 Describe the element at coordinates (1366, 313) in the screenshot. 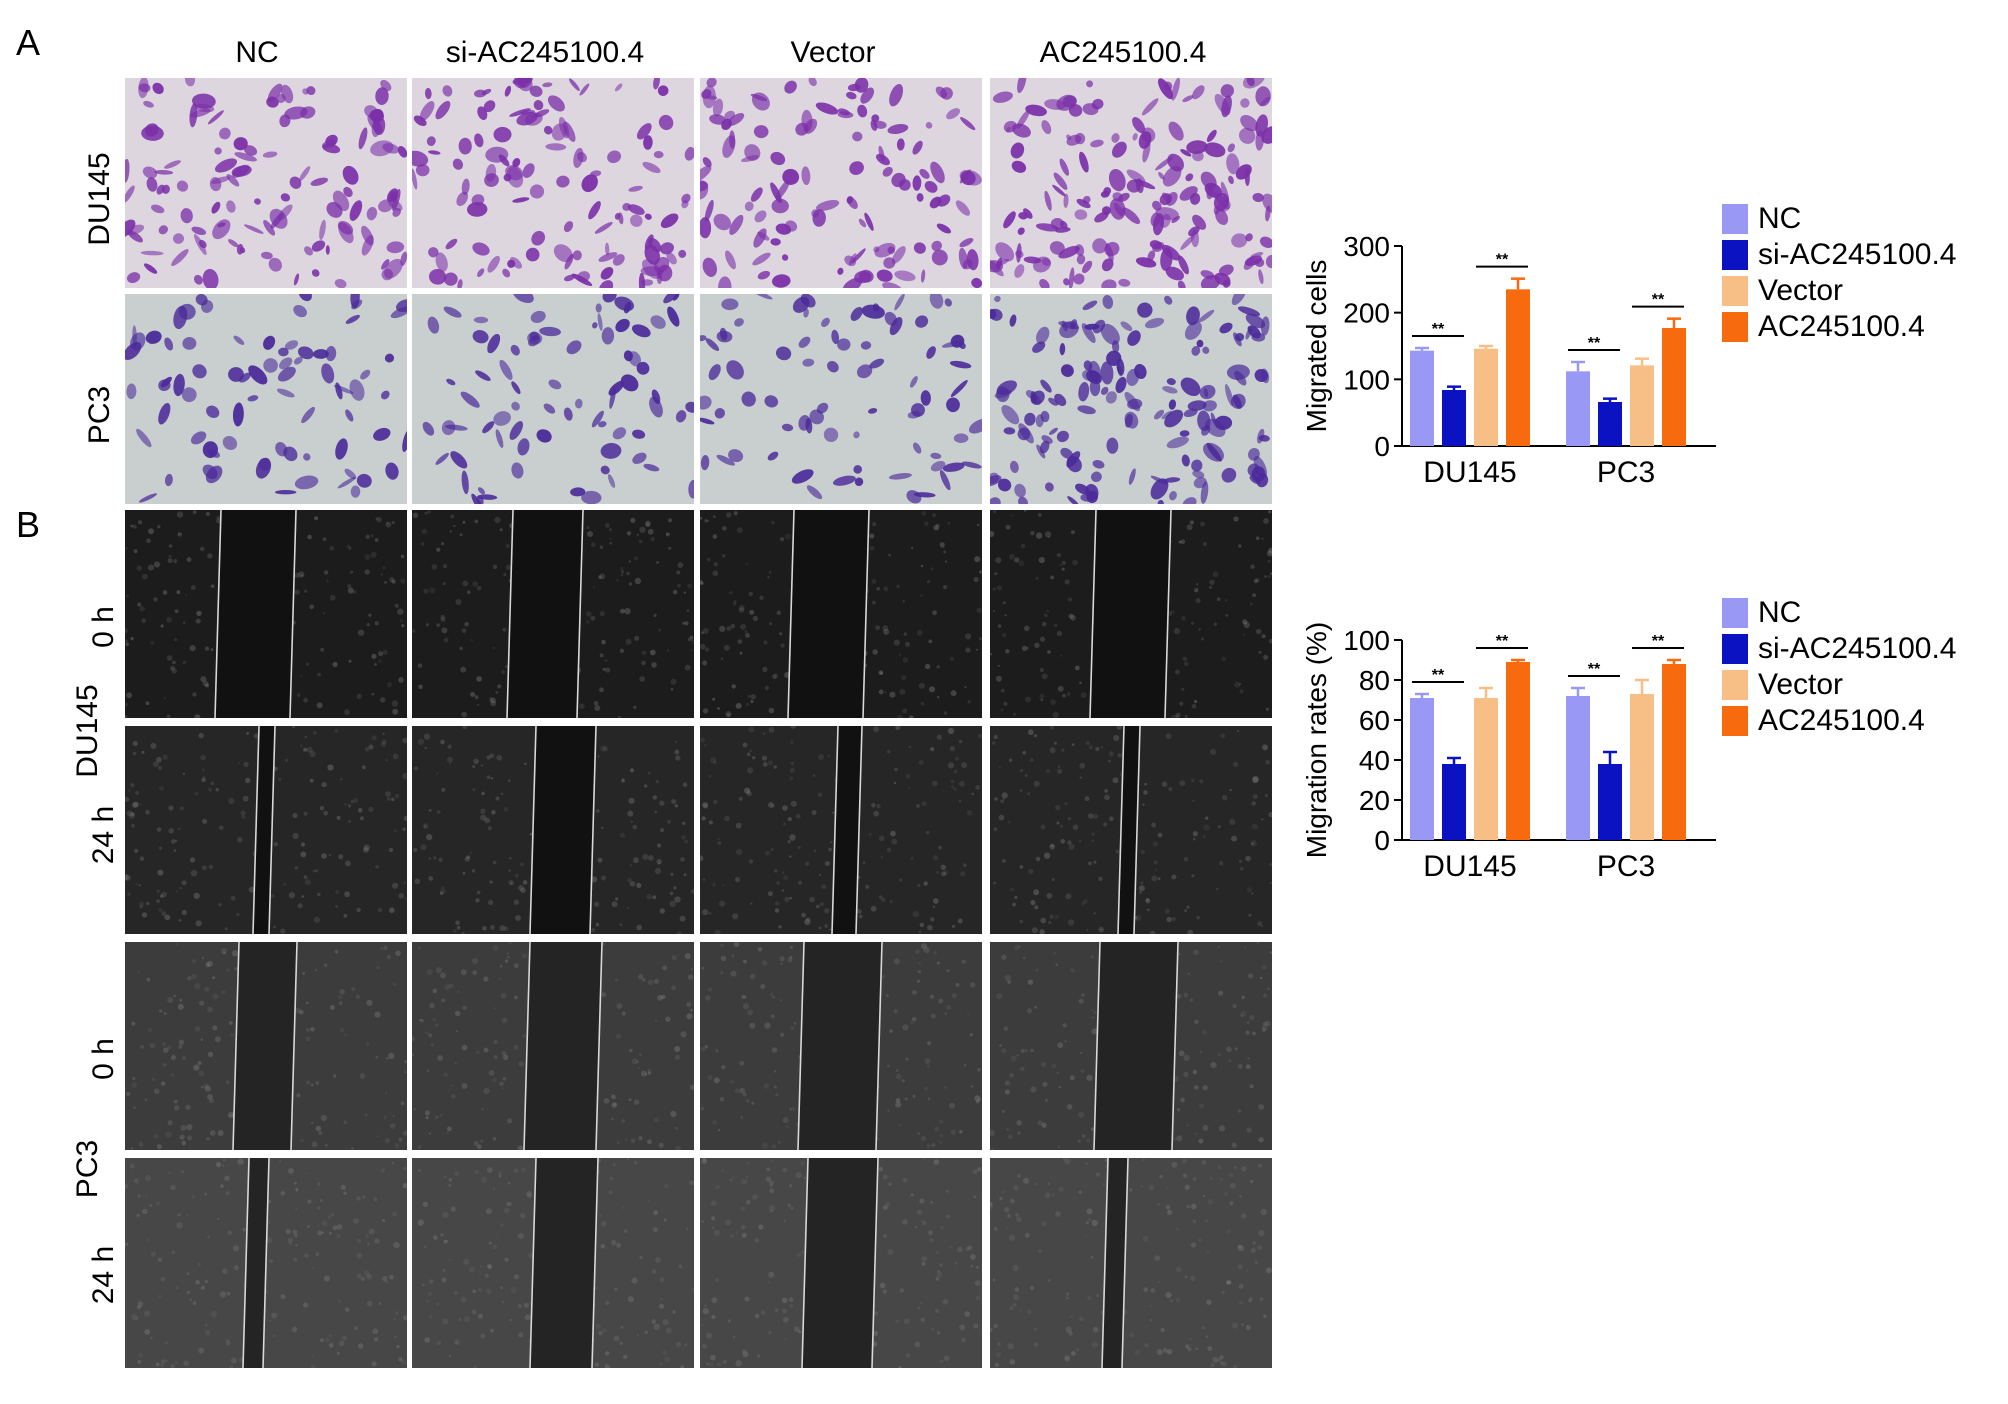

I see `y-tick-label: 200` at that location.